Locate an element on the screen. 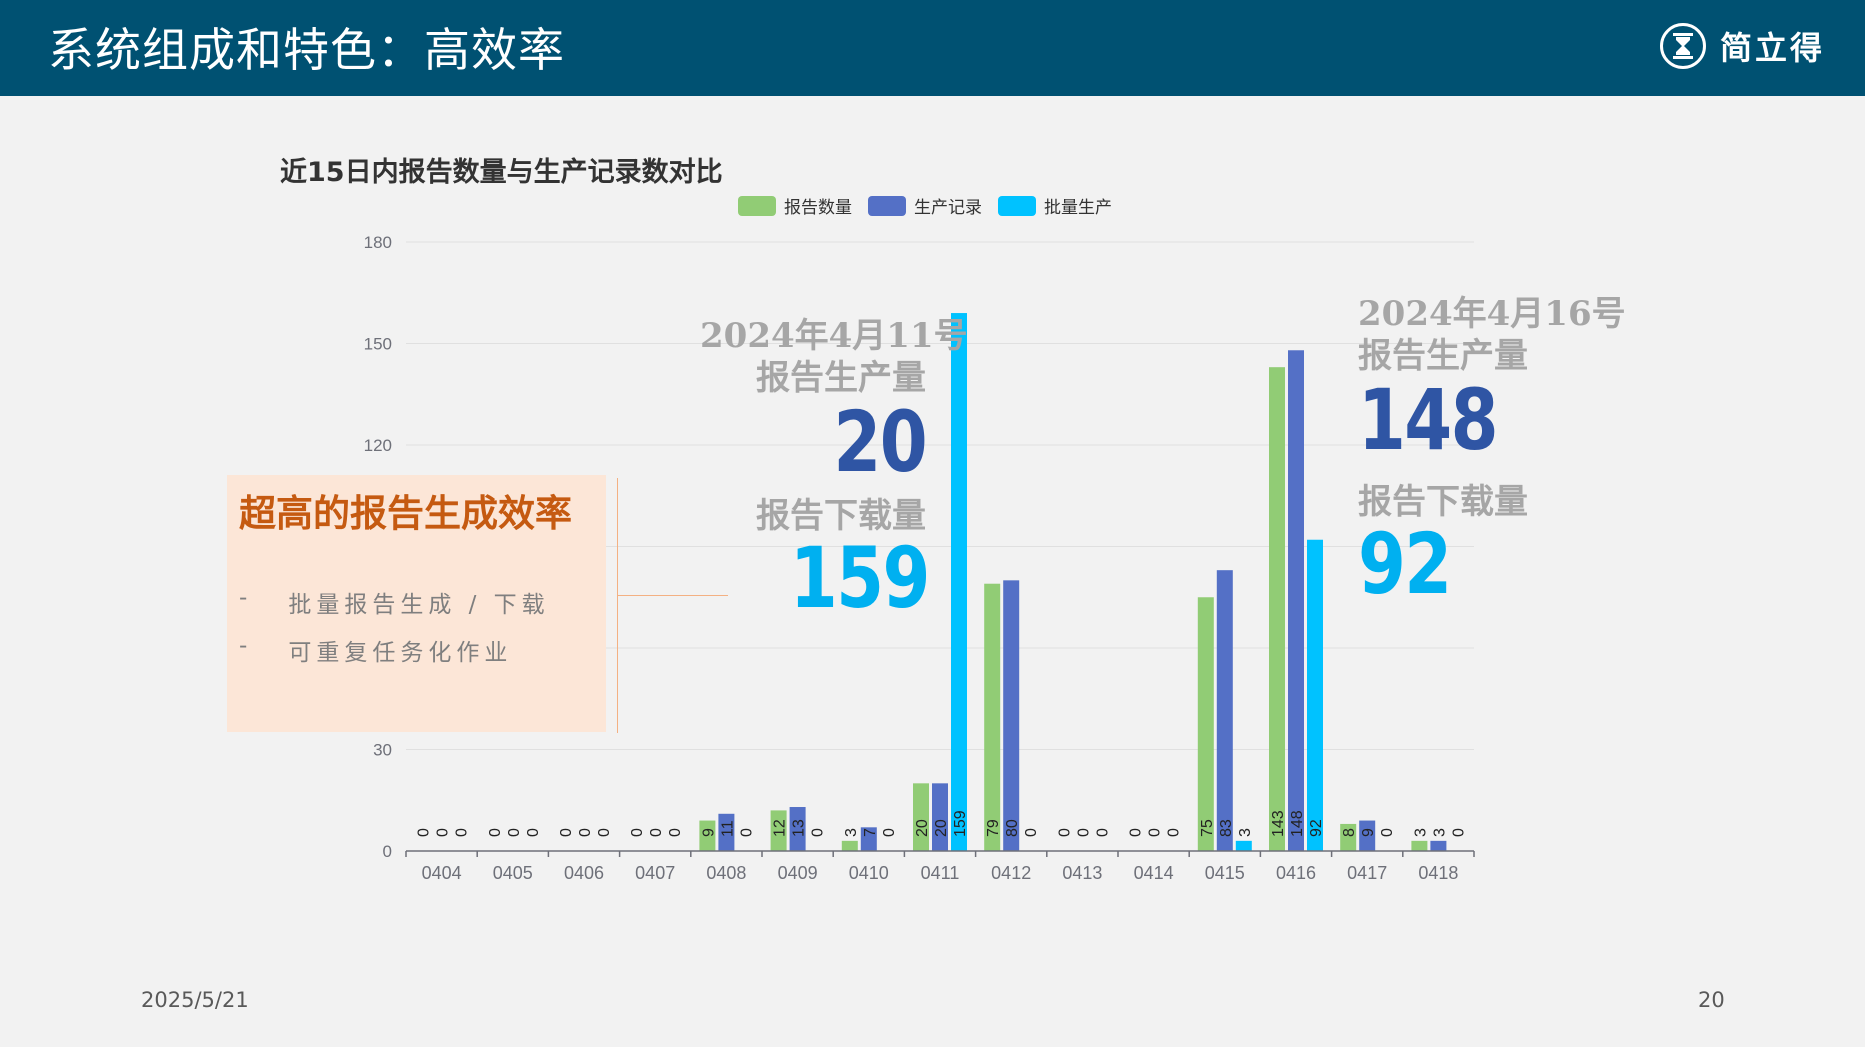 The width and height of the screenshot is (1865, 1047). bar-value-label: 80 is located at coordinates (1012, 828).